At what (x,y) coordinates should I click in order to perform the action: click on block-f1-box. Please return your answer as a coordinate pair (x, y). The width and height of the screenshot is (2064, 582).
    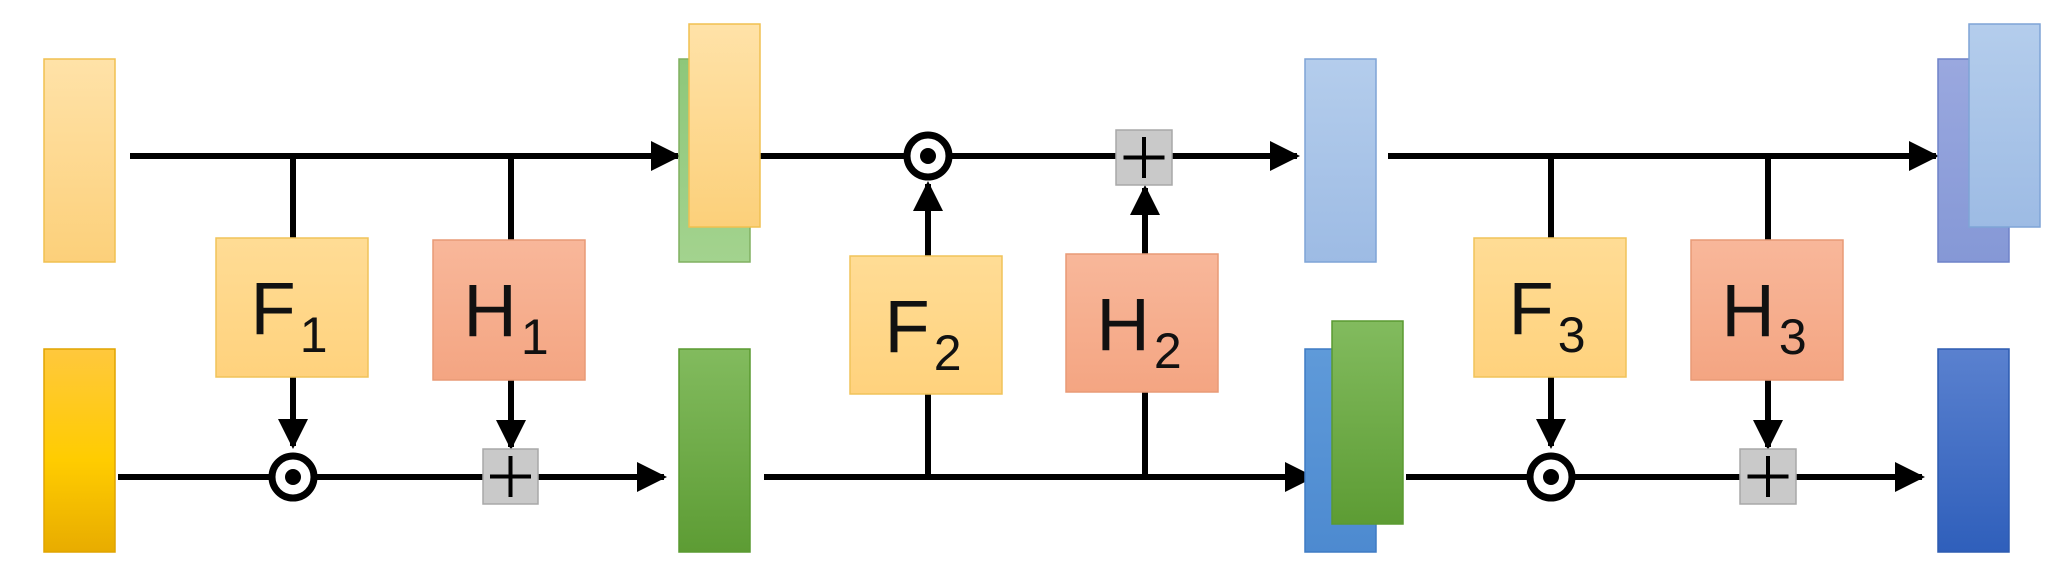
    Looking at the image, I should click on (292, 307).